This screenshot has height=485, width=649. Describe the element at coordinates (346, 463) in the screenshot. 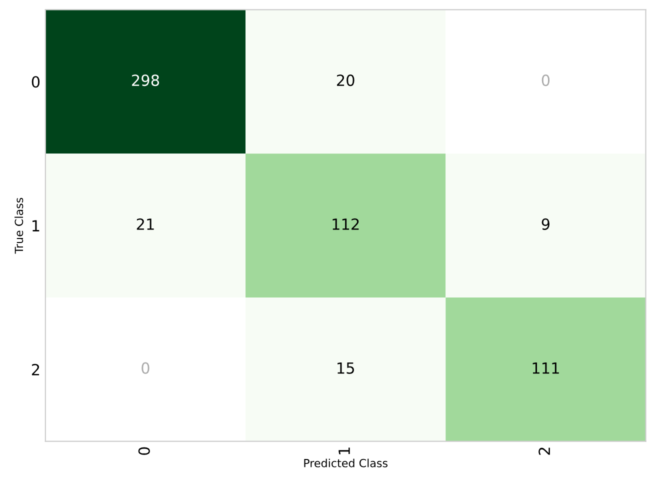

I see `x-axis-title: Predicted Class` at that location.